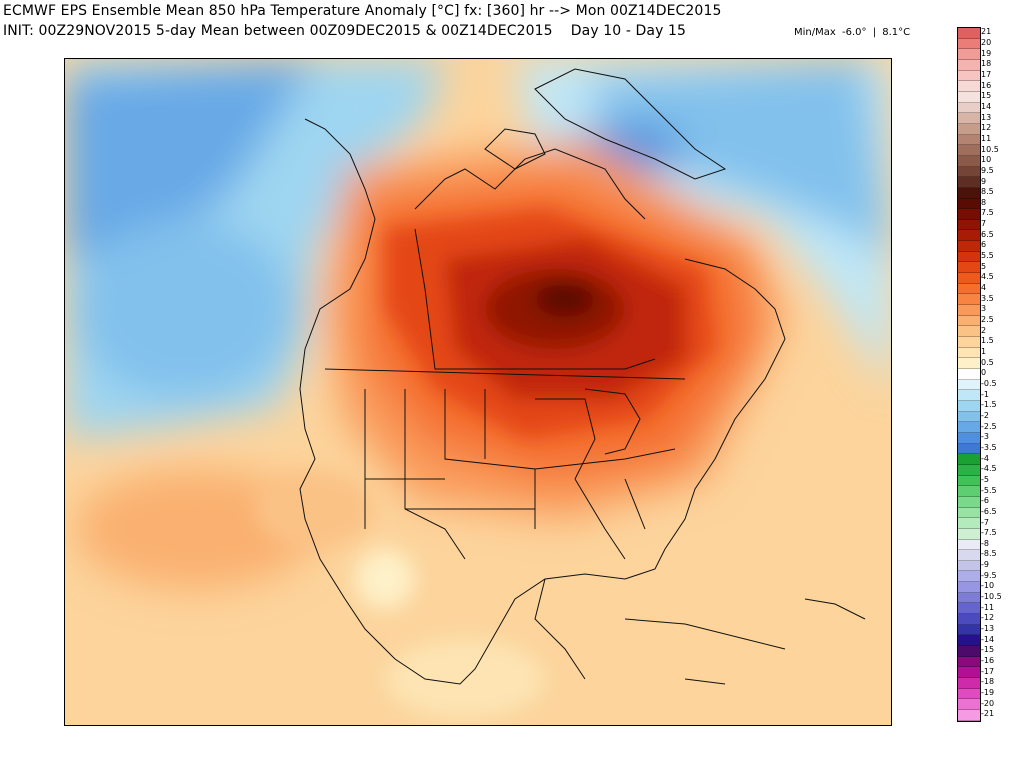 This screenshot has width=1024, height=768. What do you see at coordinates (985, 522) in the screenshot?
I see `legend-label: -7` at bounding box center [985, 522].